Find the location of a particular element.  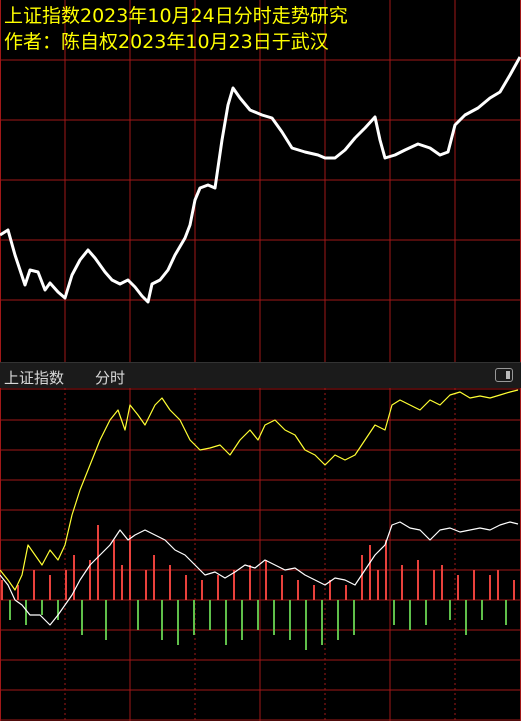

mode-tab: 分时 is located at coordinates (110, 378).